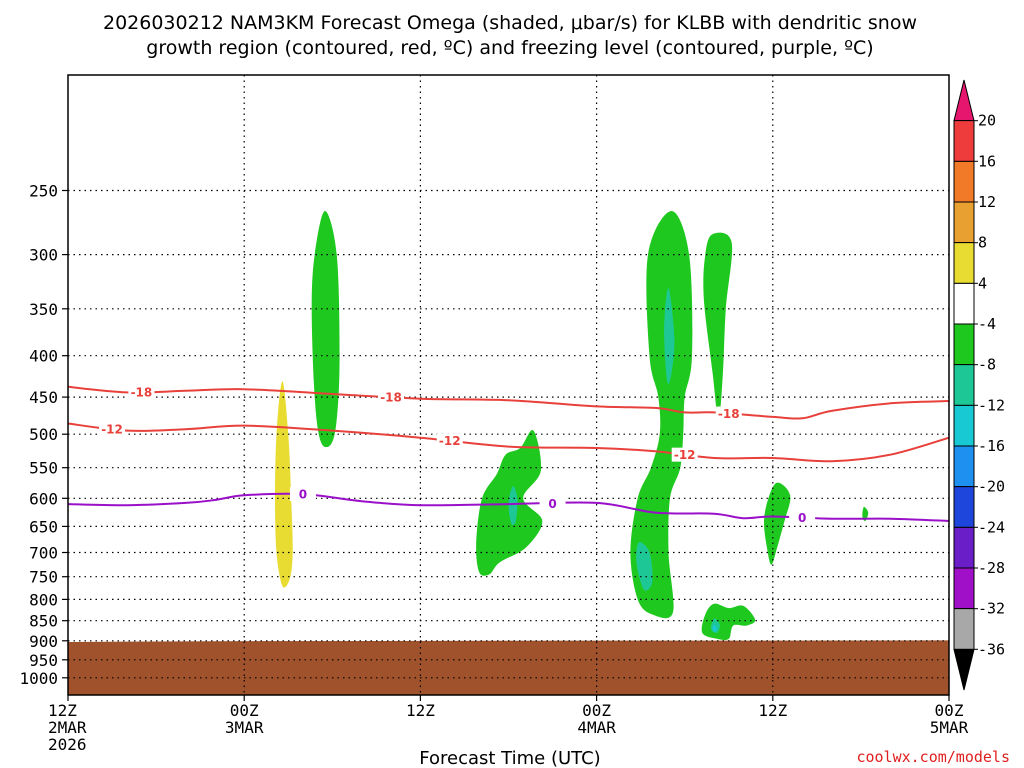 This screenshot has width=1024, height=768. I want to click on y-tick-label: 750, so click(43, 577).